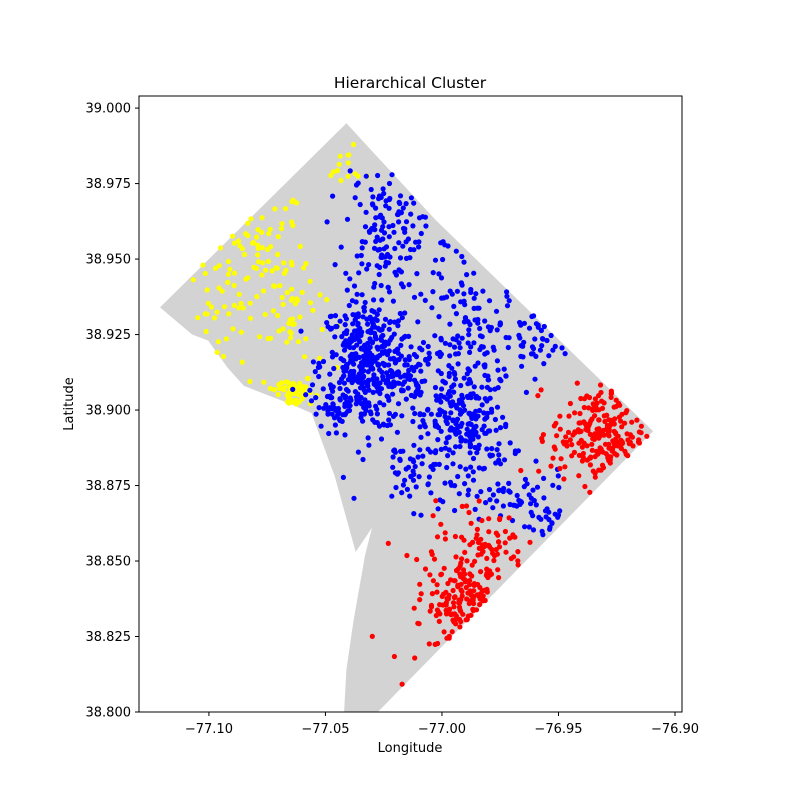 This screenshot has height=800, width=800. What do you see at coordinates (675, 729) in the screenshot?
I see `x-tick-label: −76.90` at bounding box center [675, 729].